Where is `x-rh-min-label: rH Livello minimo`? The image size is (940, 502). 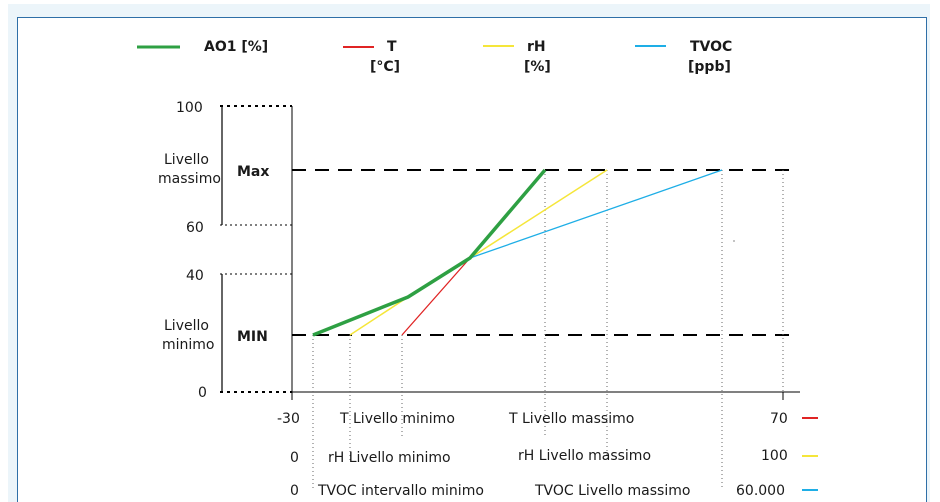 x-rh-min-label: rH Livello minimo is located at coordinates (389, 458).